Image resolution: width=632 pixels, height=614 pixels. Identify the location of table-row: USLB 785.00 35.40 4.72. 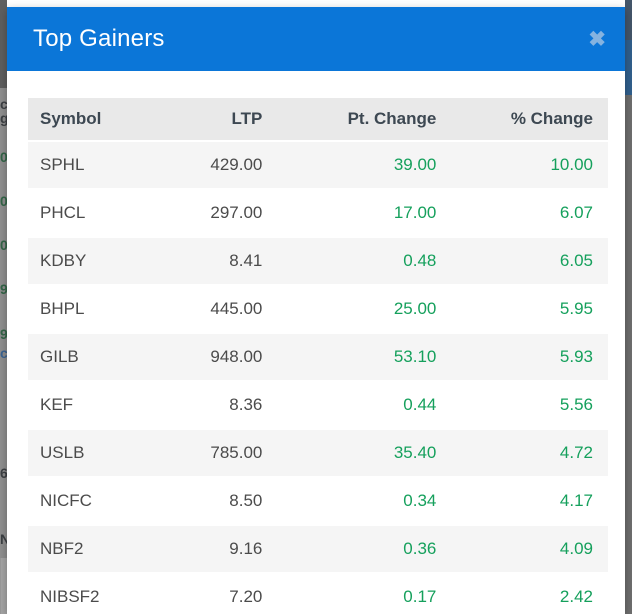
(318, 453).